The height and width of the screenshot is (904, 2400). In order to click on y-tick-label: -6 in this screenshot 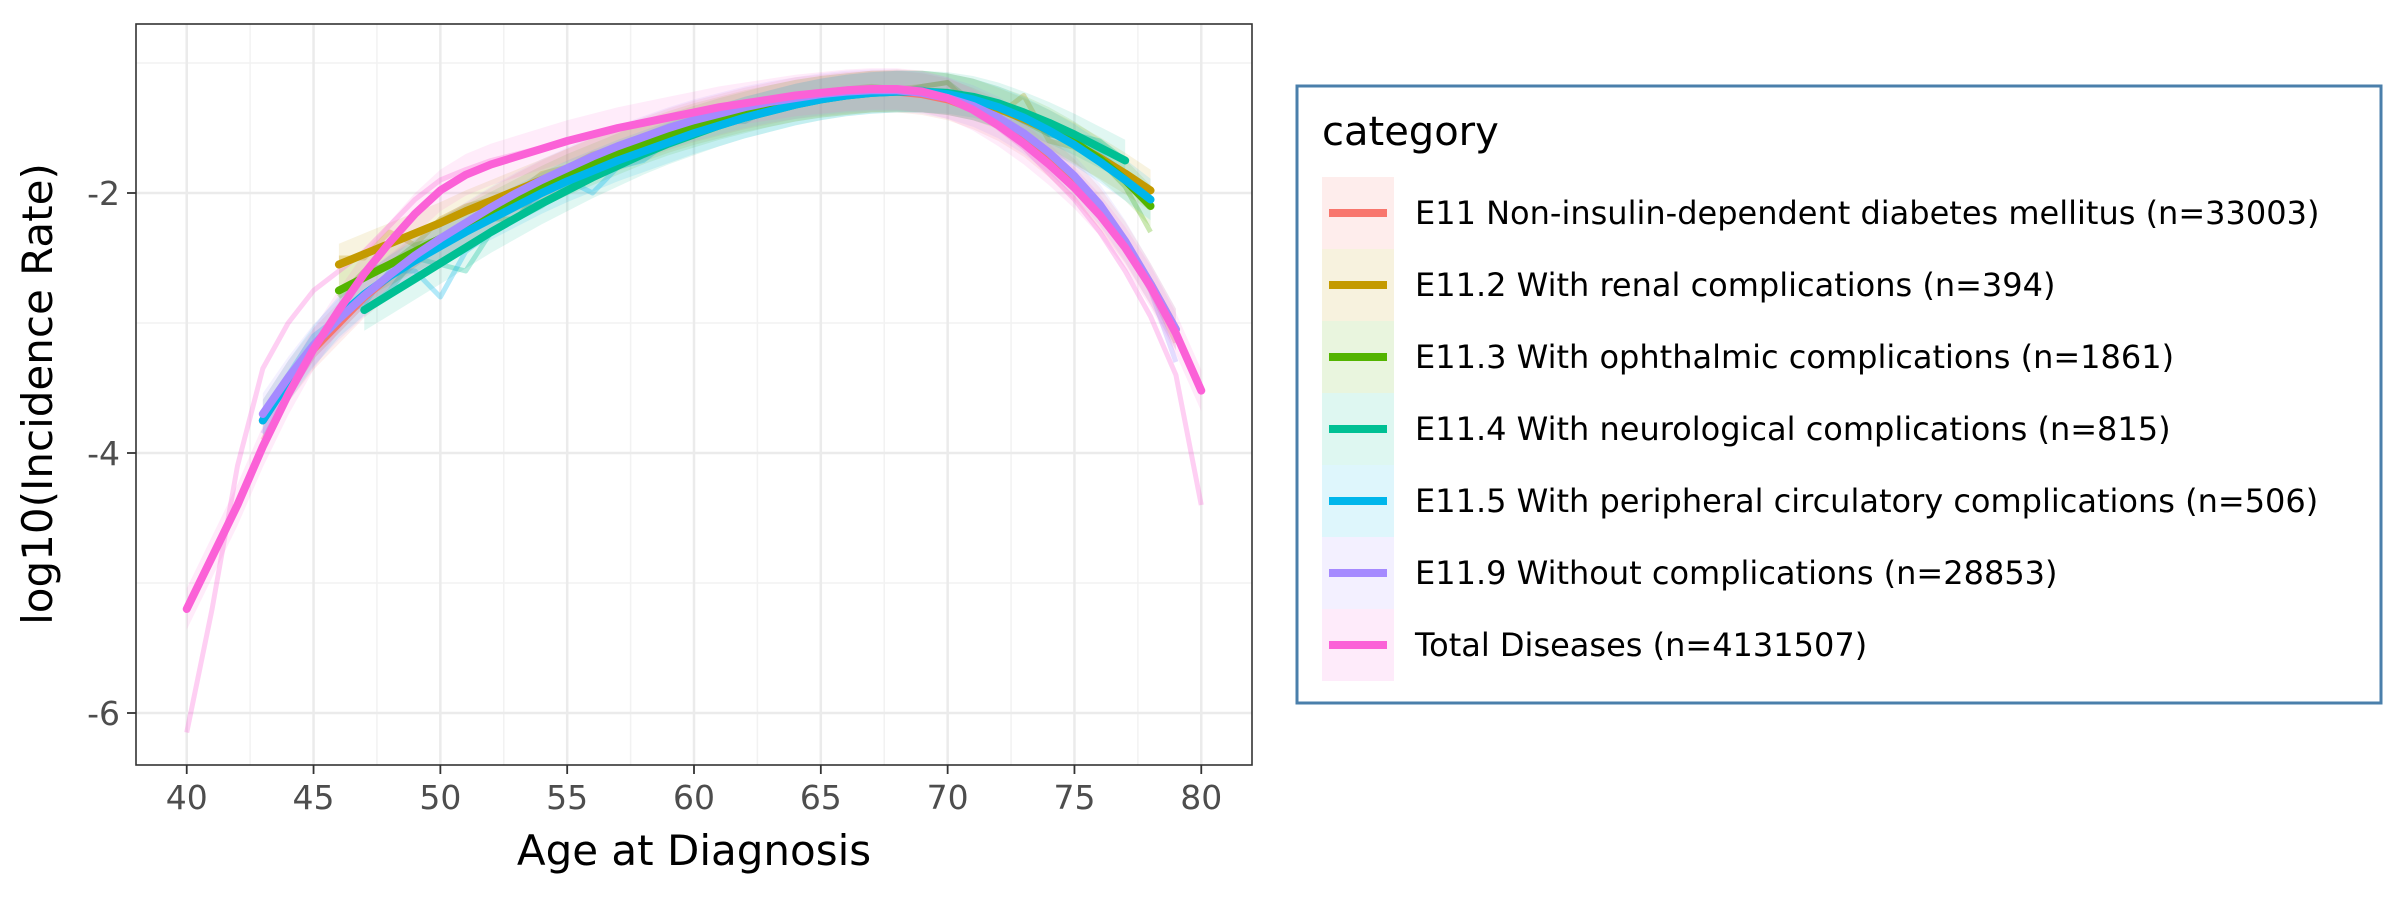, I will do `click(103, 713)`.